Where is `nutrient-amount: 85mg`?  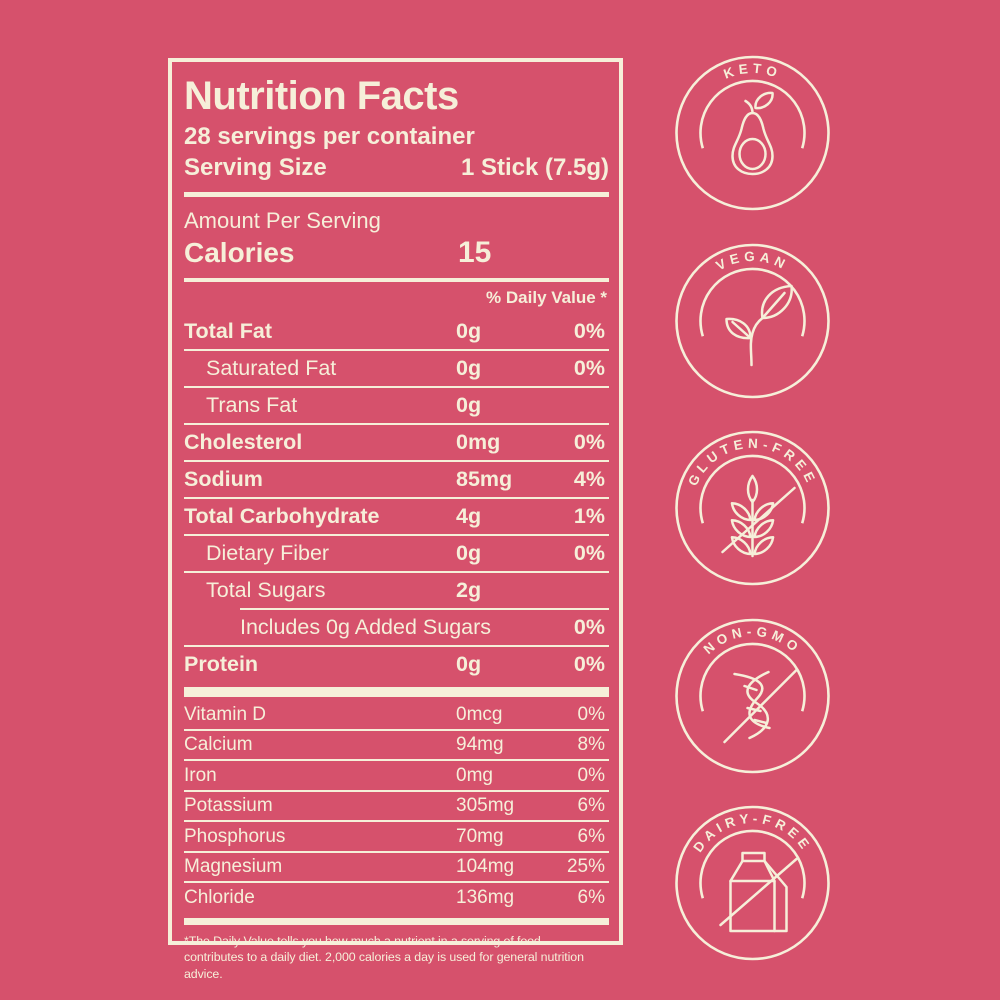
nutrient-amount: 85mg is located at coordinates (484, 479).